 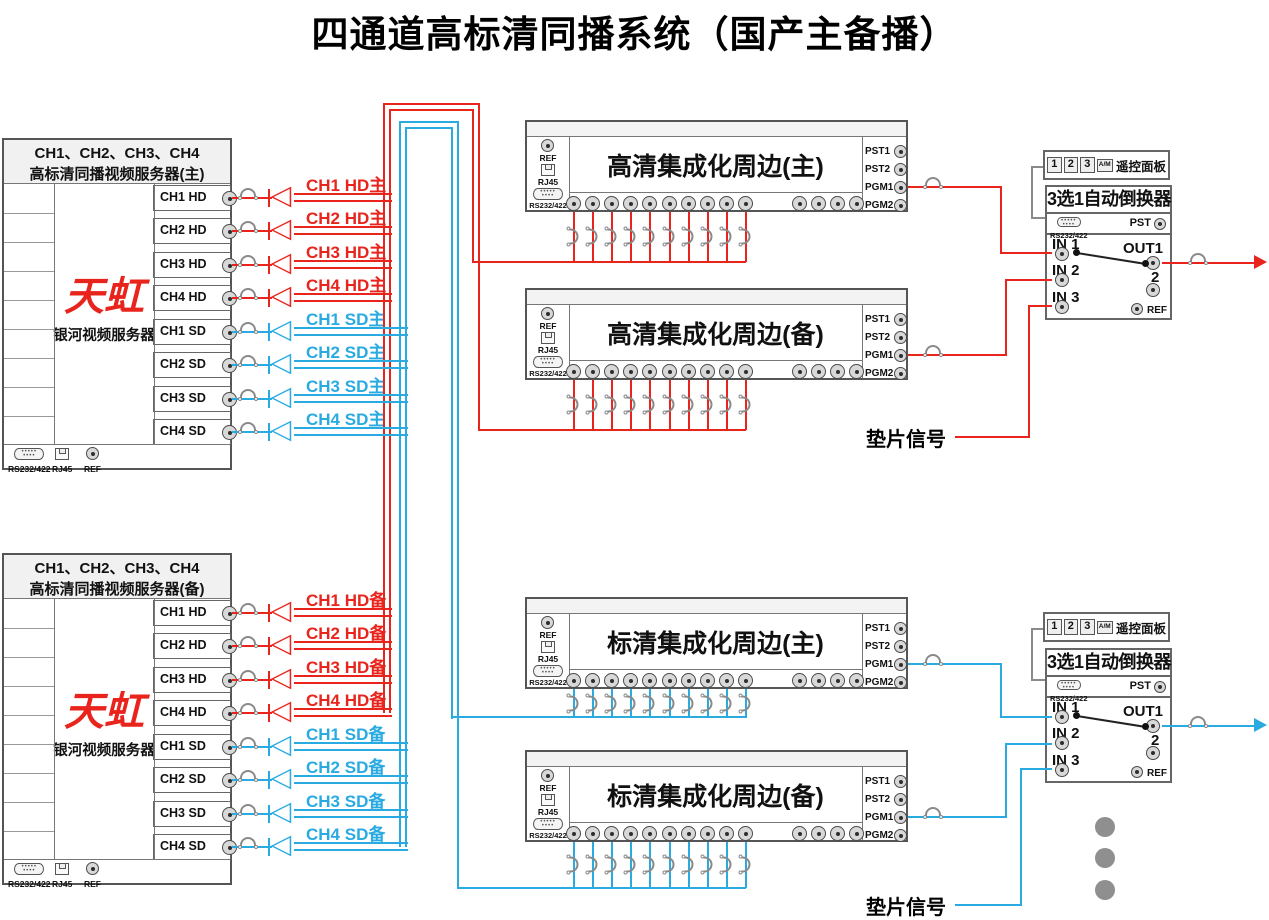 What do you see at coordinates (195, 747) in the screenshot?
I see `port-ch1-sd: CH1 SD` at bounding box center [195, 747].